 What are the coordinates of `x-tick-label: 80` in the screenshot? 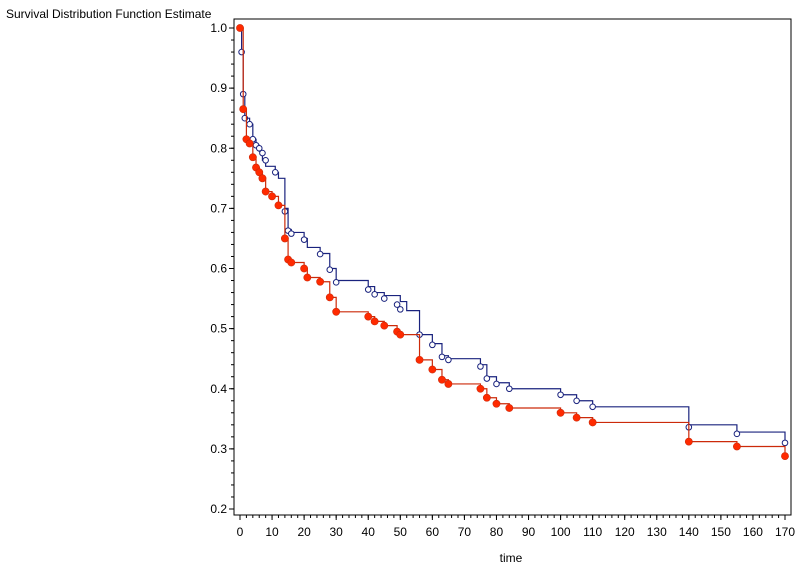 It's located at (497, 532).